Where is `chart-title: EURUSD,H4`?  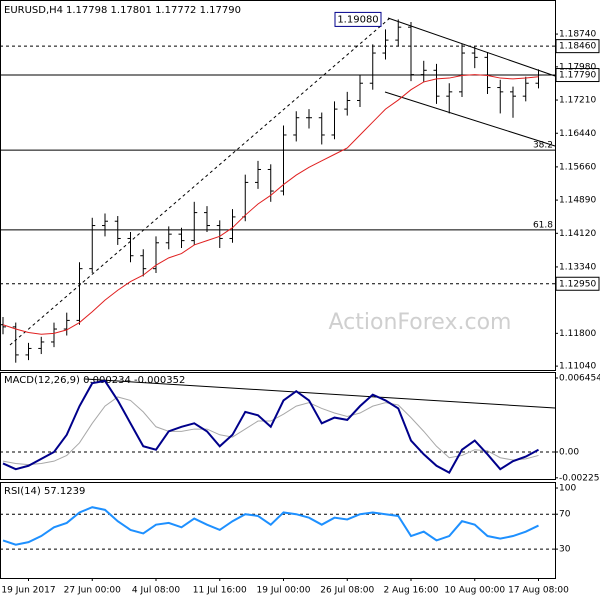 chart-title: EURUSD,H4 is located at coordinates (33, 10).